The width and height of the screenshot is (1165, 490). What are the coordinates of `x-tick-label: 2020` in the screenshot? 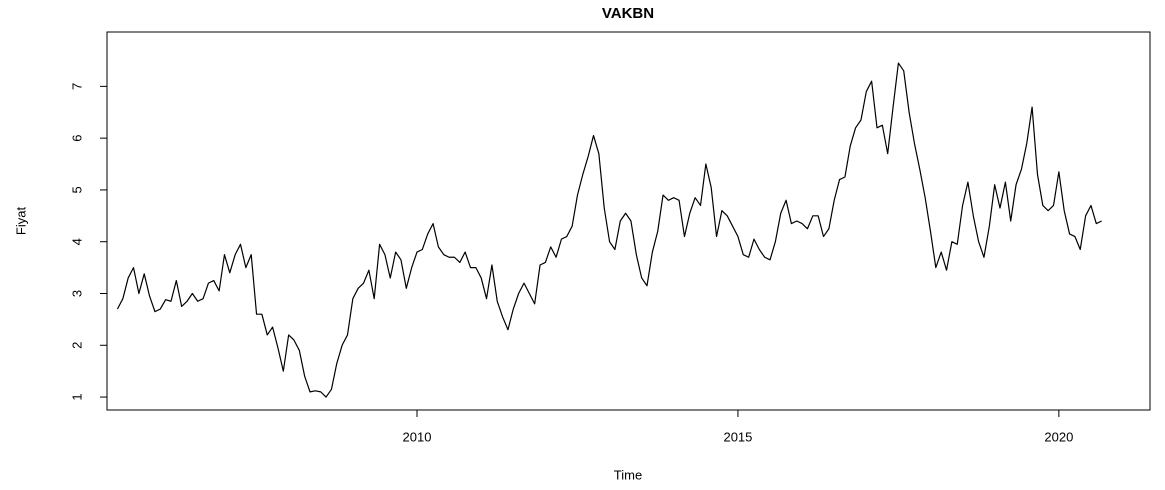 It's located at (1058, 436).